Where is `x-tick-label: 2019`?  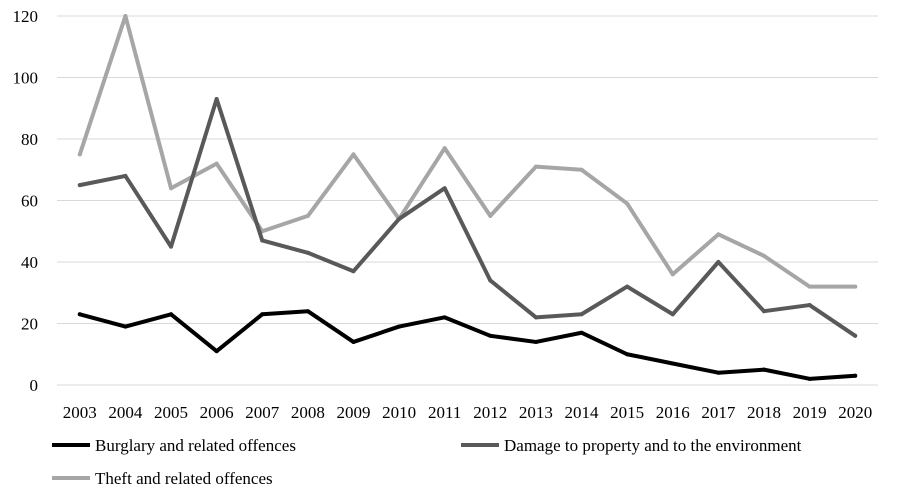
x-tick-label: 2019 is located at coordinates (810, 412).